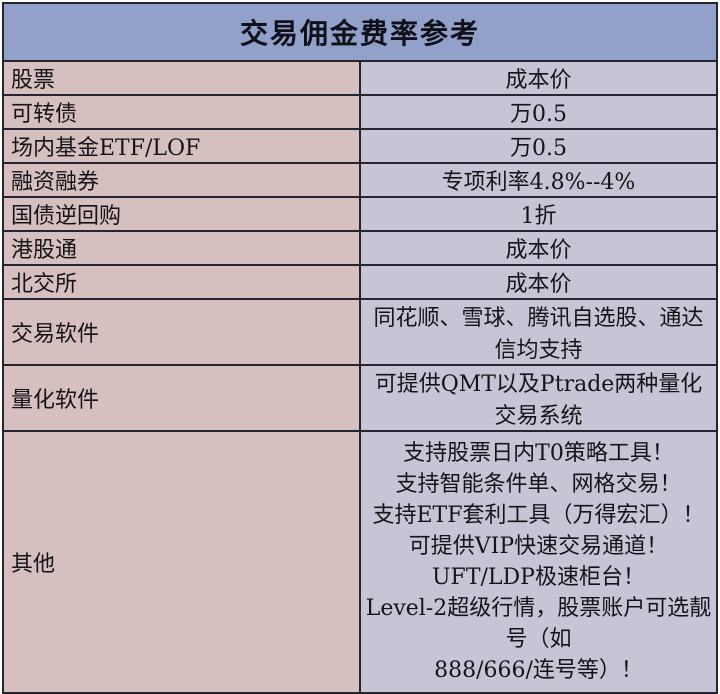 This screenshot has width=720, height=694. I want to click on row-value: 1折, so click(538, 214).